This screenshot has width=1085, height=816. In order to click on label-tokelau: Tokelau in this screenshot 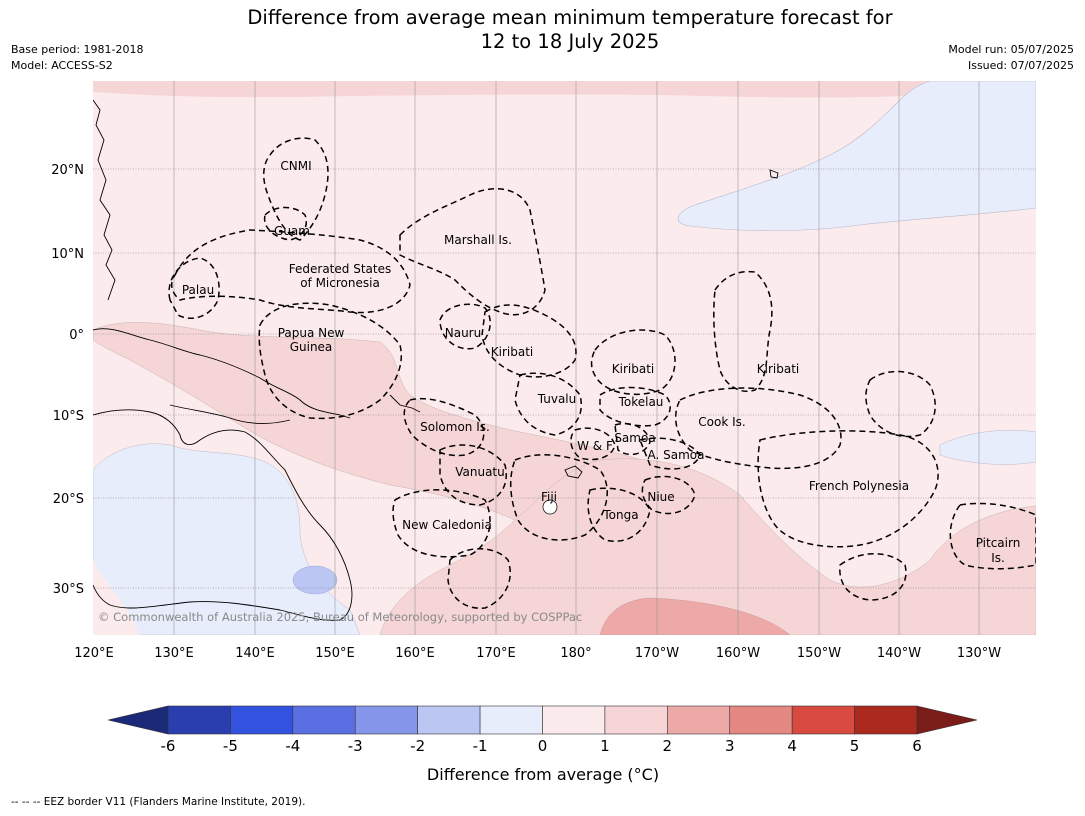, I will do `click(641, 402)`.